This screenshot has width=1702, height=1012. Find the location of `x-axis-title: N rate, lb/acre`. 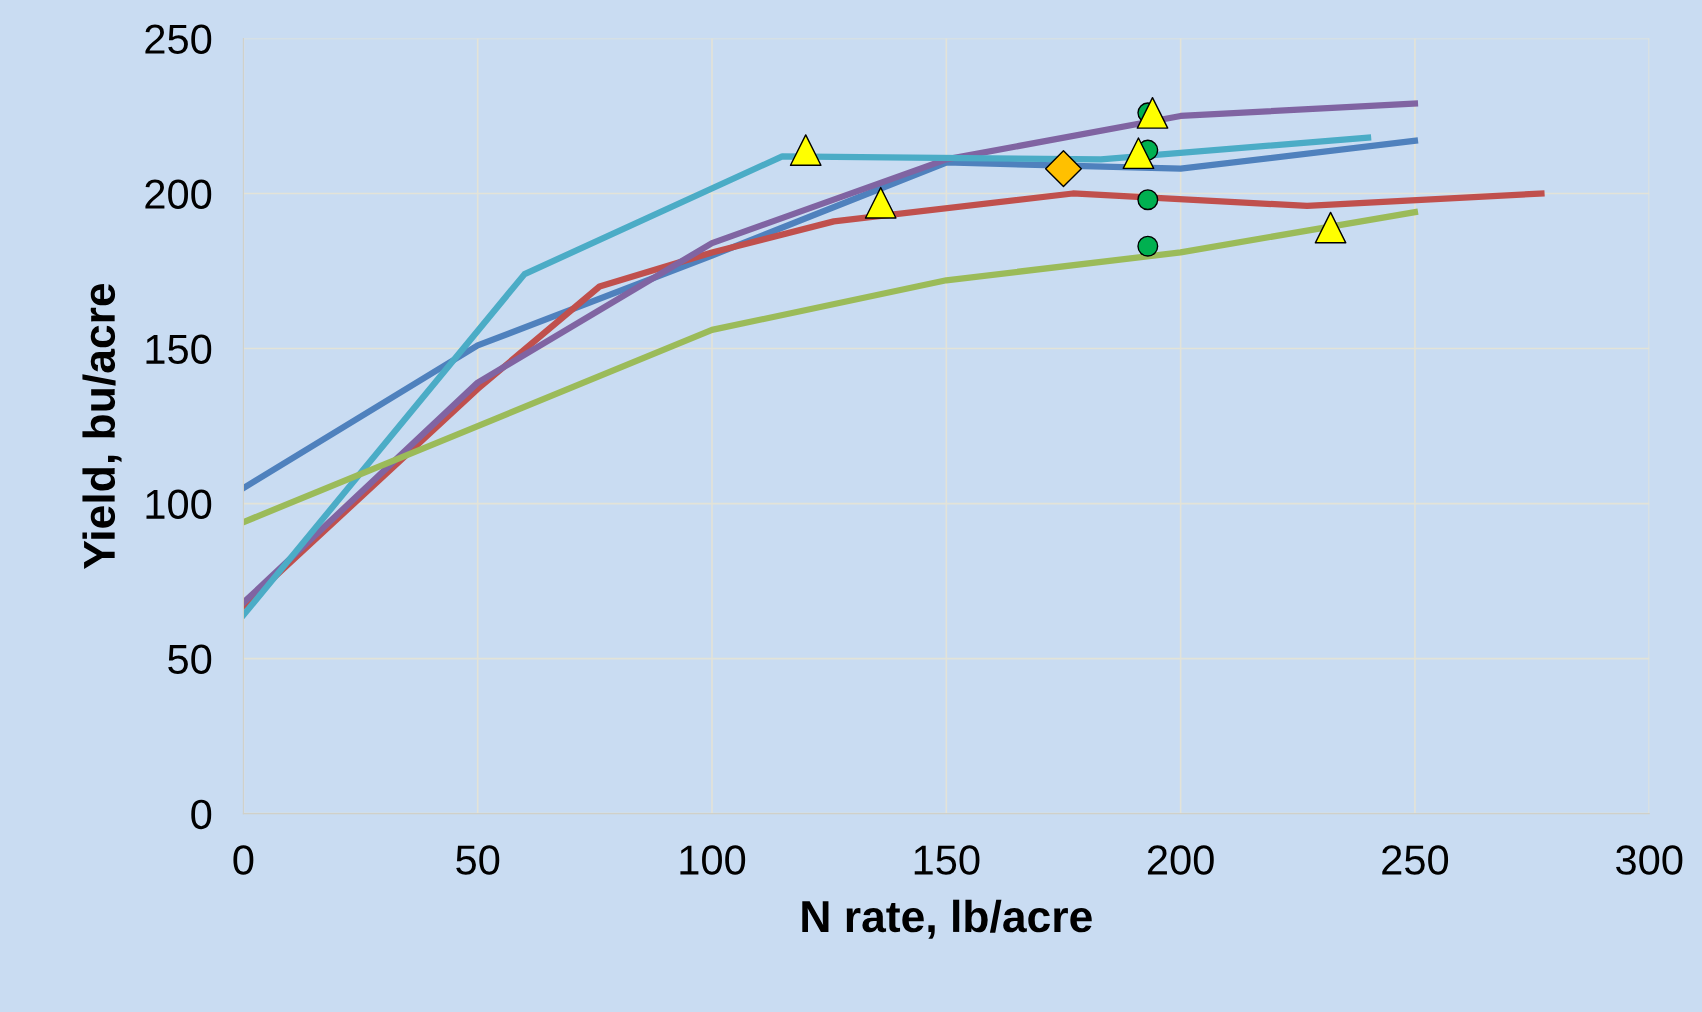

x-axis-title: N rate, lb/acre is located at coordinates (947, 919).